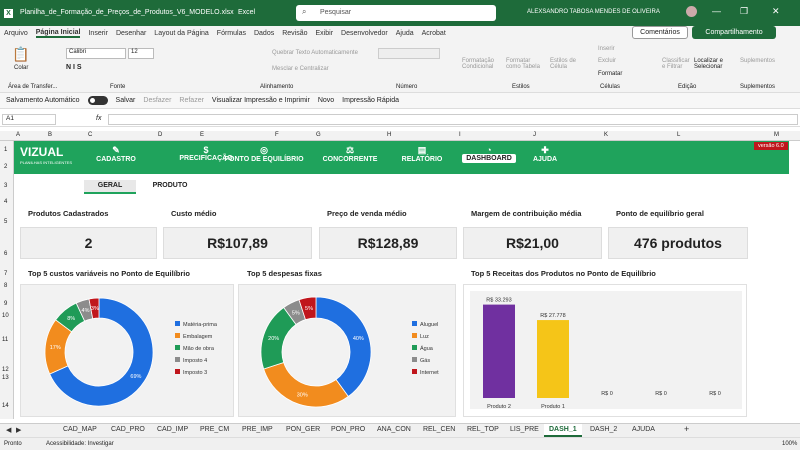 This screenshot has height=450, width=800. I want to click on row-12: 12, so click(5, 370).